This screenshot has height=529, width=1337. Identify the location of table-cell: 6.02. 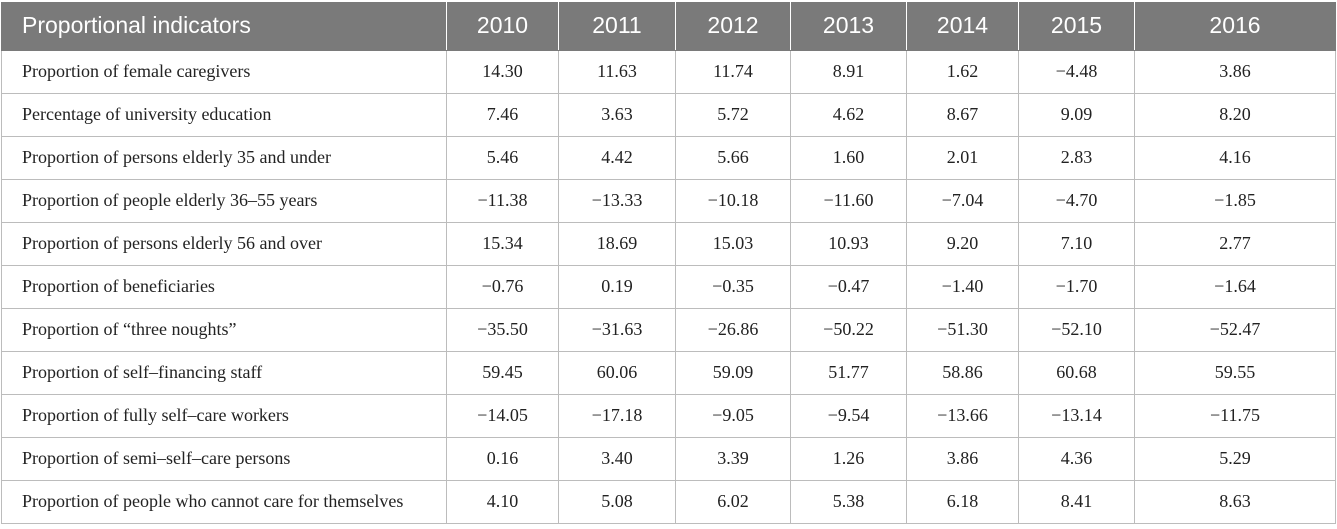
(733, 501).